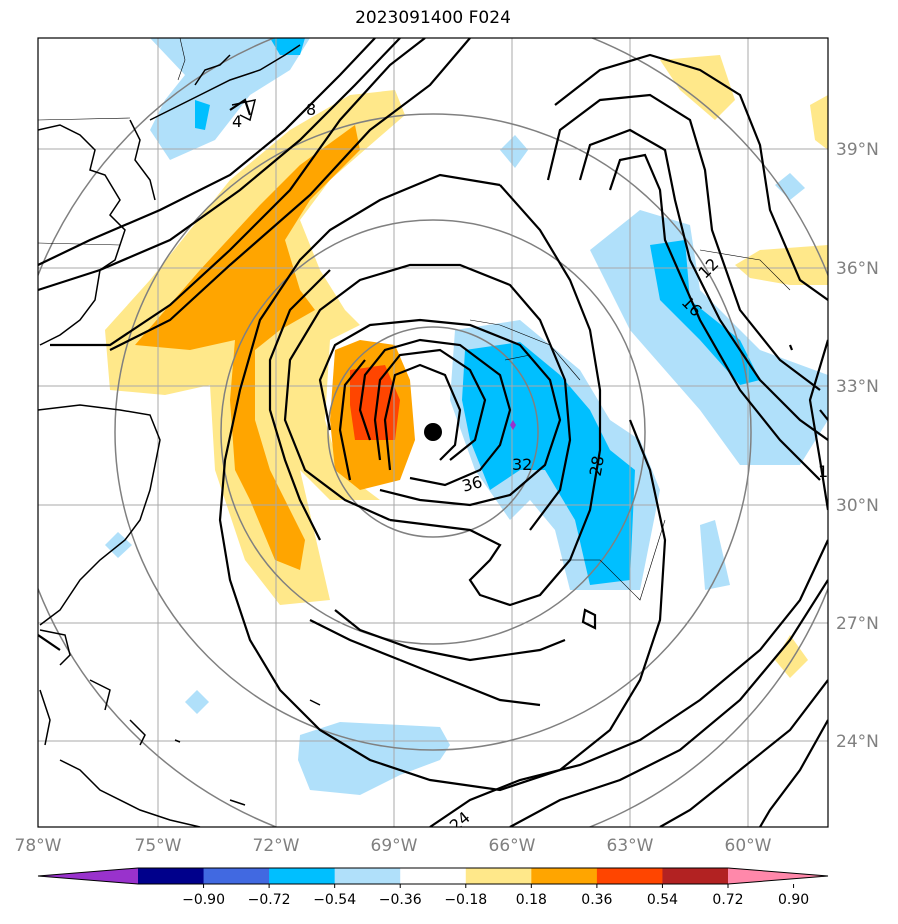 The height and width of the screenshot is (924, 898). I want to click on contour-label-32: 32, so click(522, 464).